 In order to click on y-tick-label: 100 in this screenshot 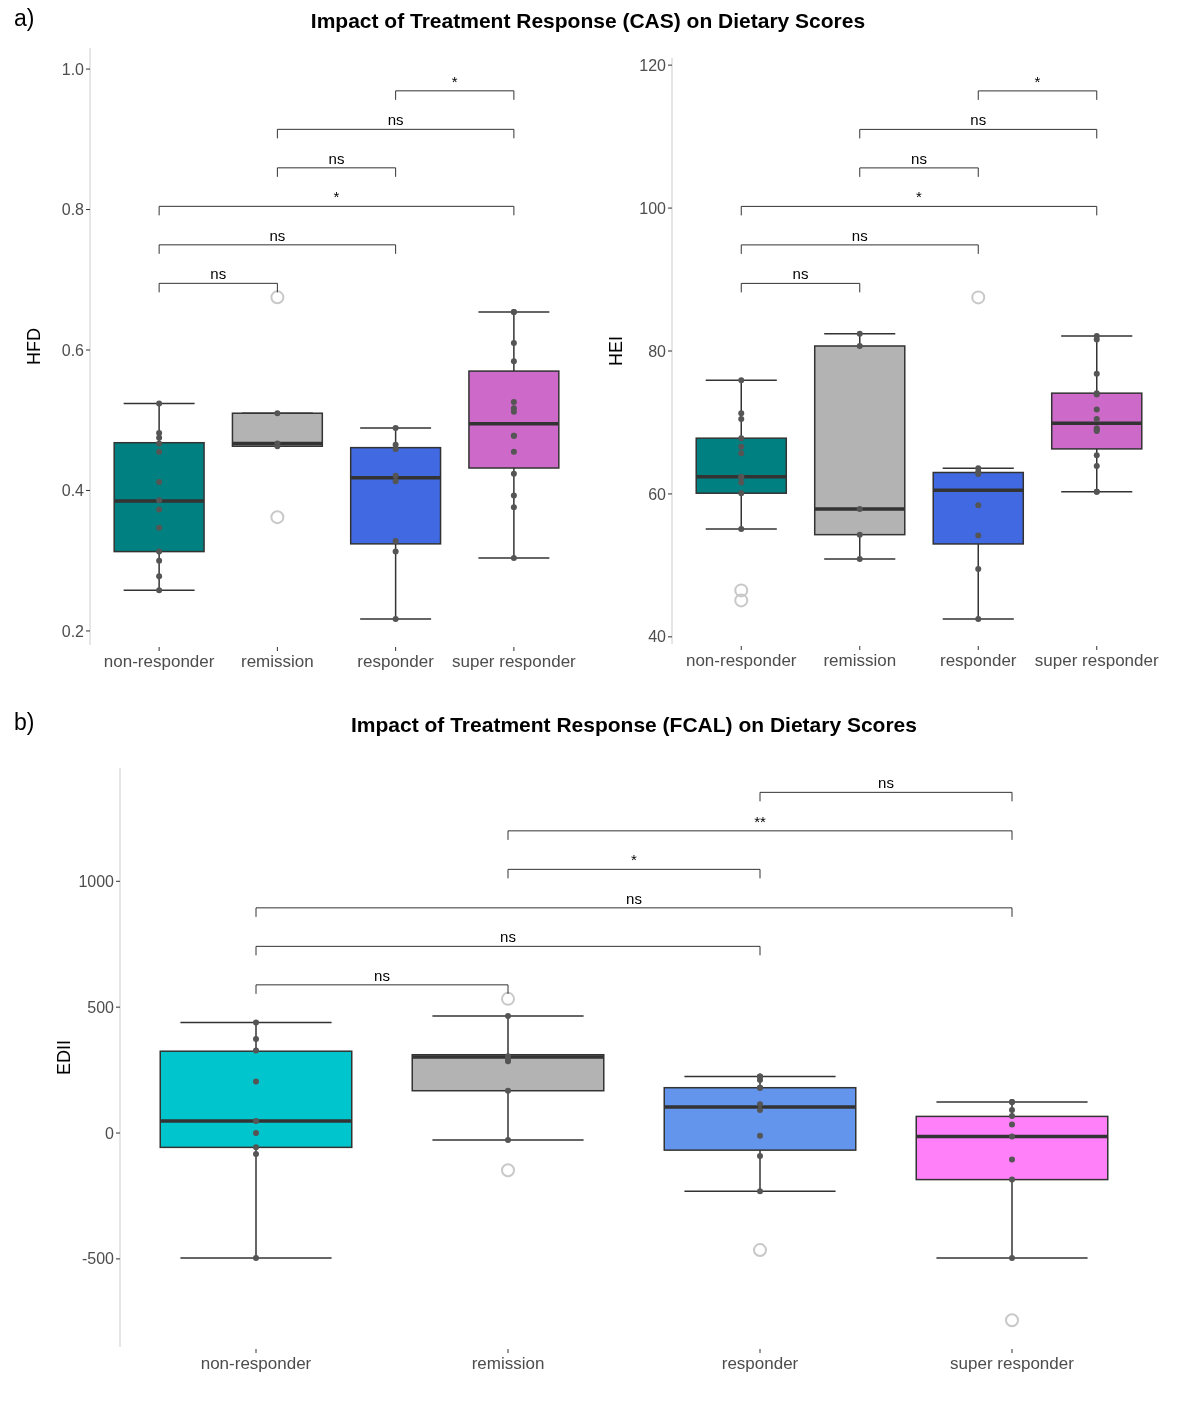, I will do `click(653, 208)`.